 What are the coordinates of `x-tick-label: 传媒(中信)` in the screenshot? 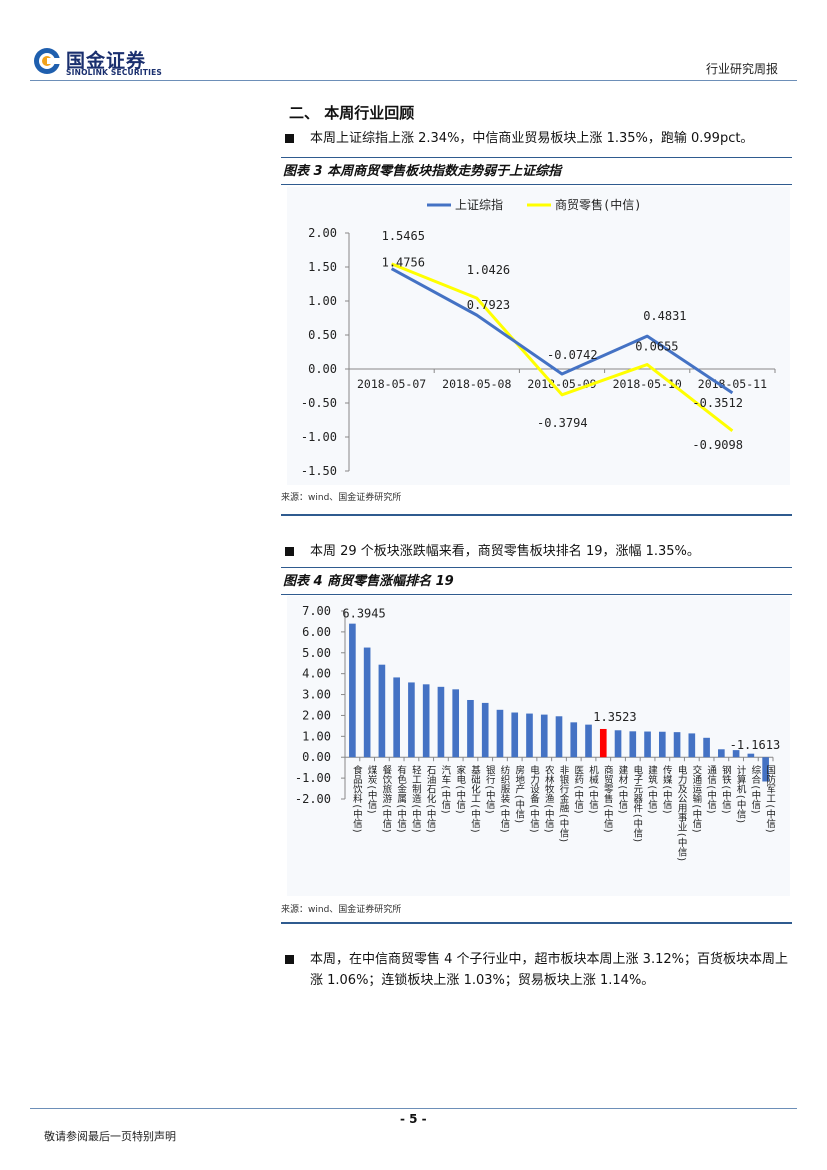 It's located at (667, 790).